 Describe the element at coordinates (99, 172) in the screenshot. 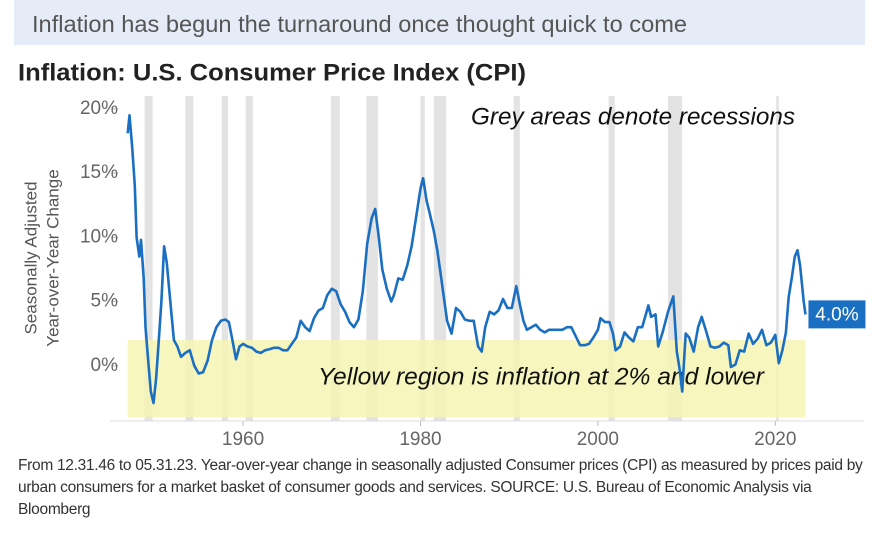

I see `y-tick-label: 15%` at that location.